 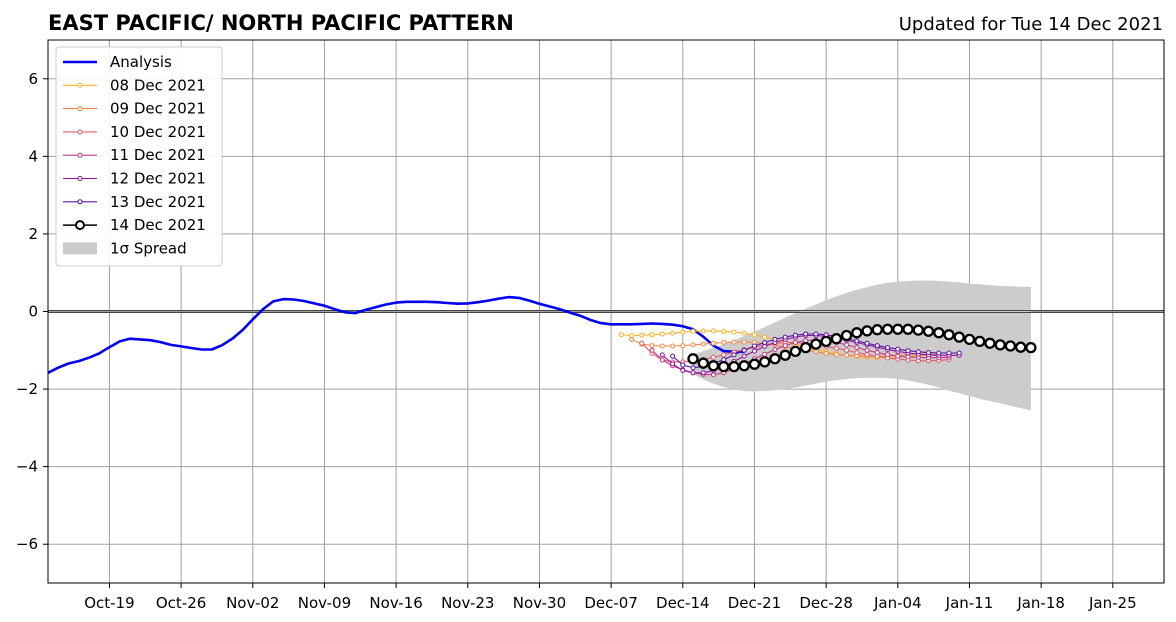 What do you see at coordinates (134, 179) in the screenshot?
I see `legend-item-12-dec-2021: 12 Dec 2021` at bounding box center [134, 179].